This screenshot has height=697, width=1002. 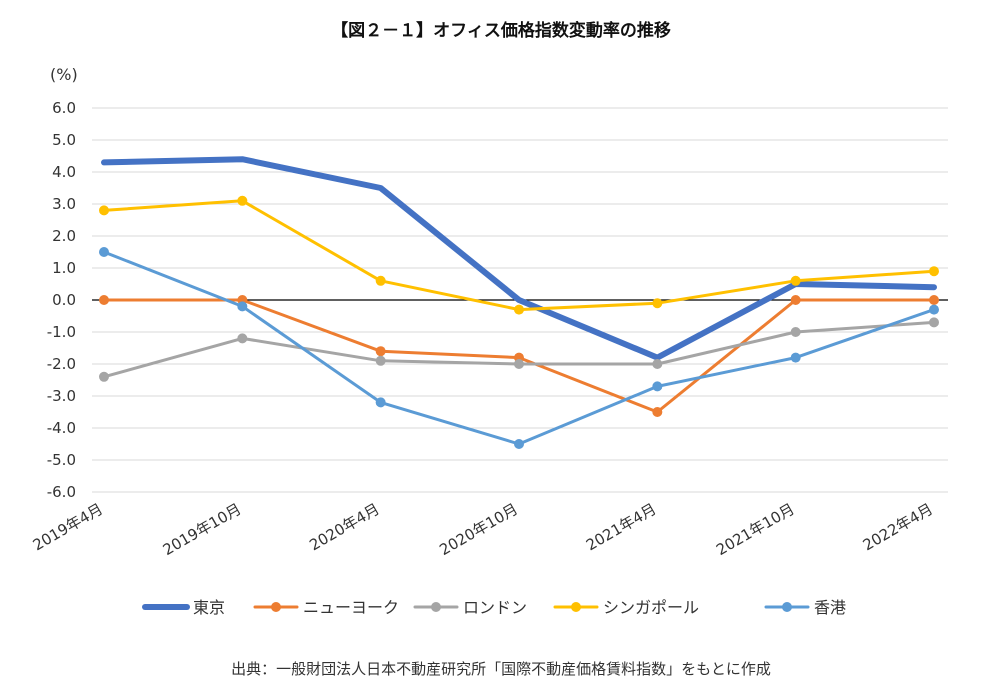 I want to click on x-tick-label: 2019年4月, so click(x=68, y=527).